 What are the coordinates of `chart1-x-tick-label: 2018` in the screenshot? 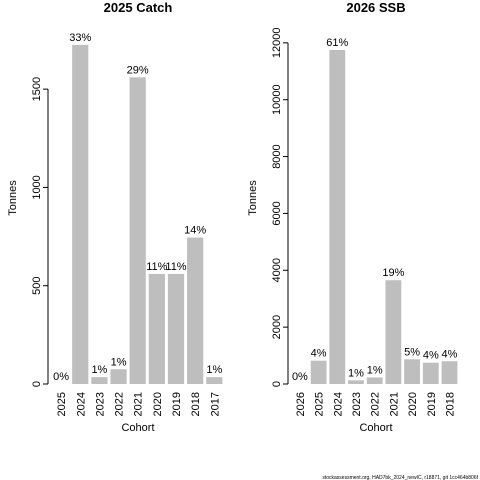 It's located at (451, 404).